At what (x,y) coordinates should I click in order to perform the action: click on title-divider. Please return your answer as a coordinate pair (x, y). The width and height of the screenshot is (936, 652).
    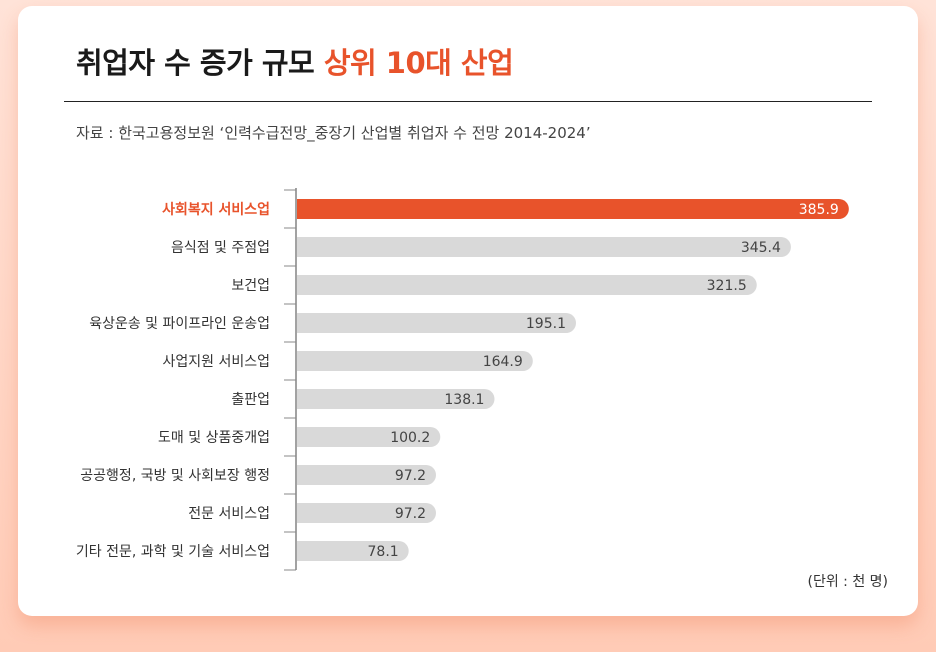
    Looking at the image, I should click on (468, 101).